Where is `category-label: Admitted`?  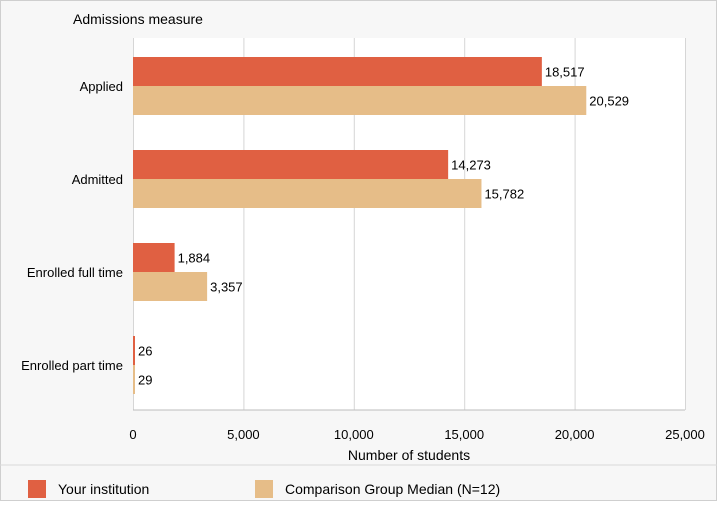
category-label: Admitted is located at coordinates (97, 179).